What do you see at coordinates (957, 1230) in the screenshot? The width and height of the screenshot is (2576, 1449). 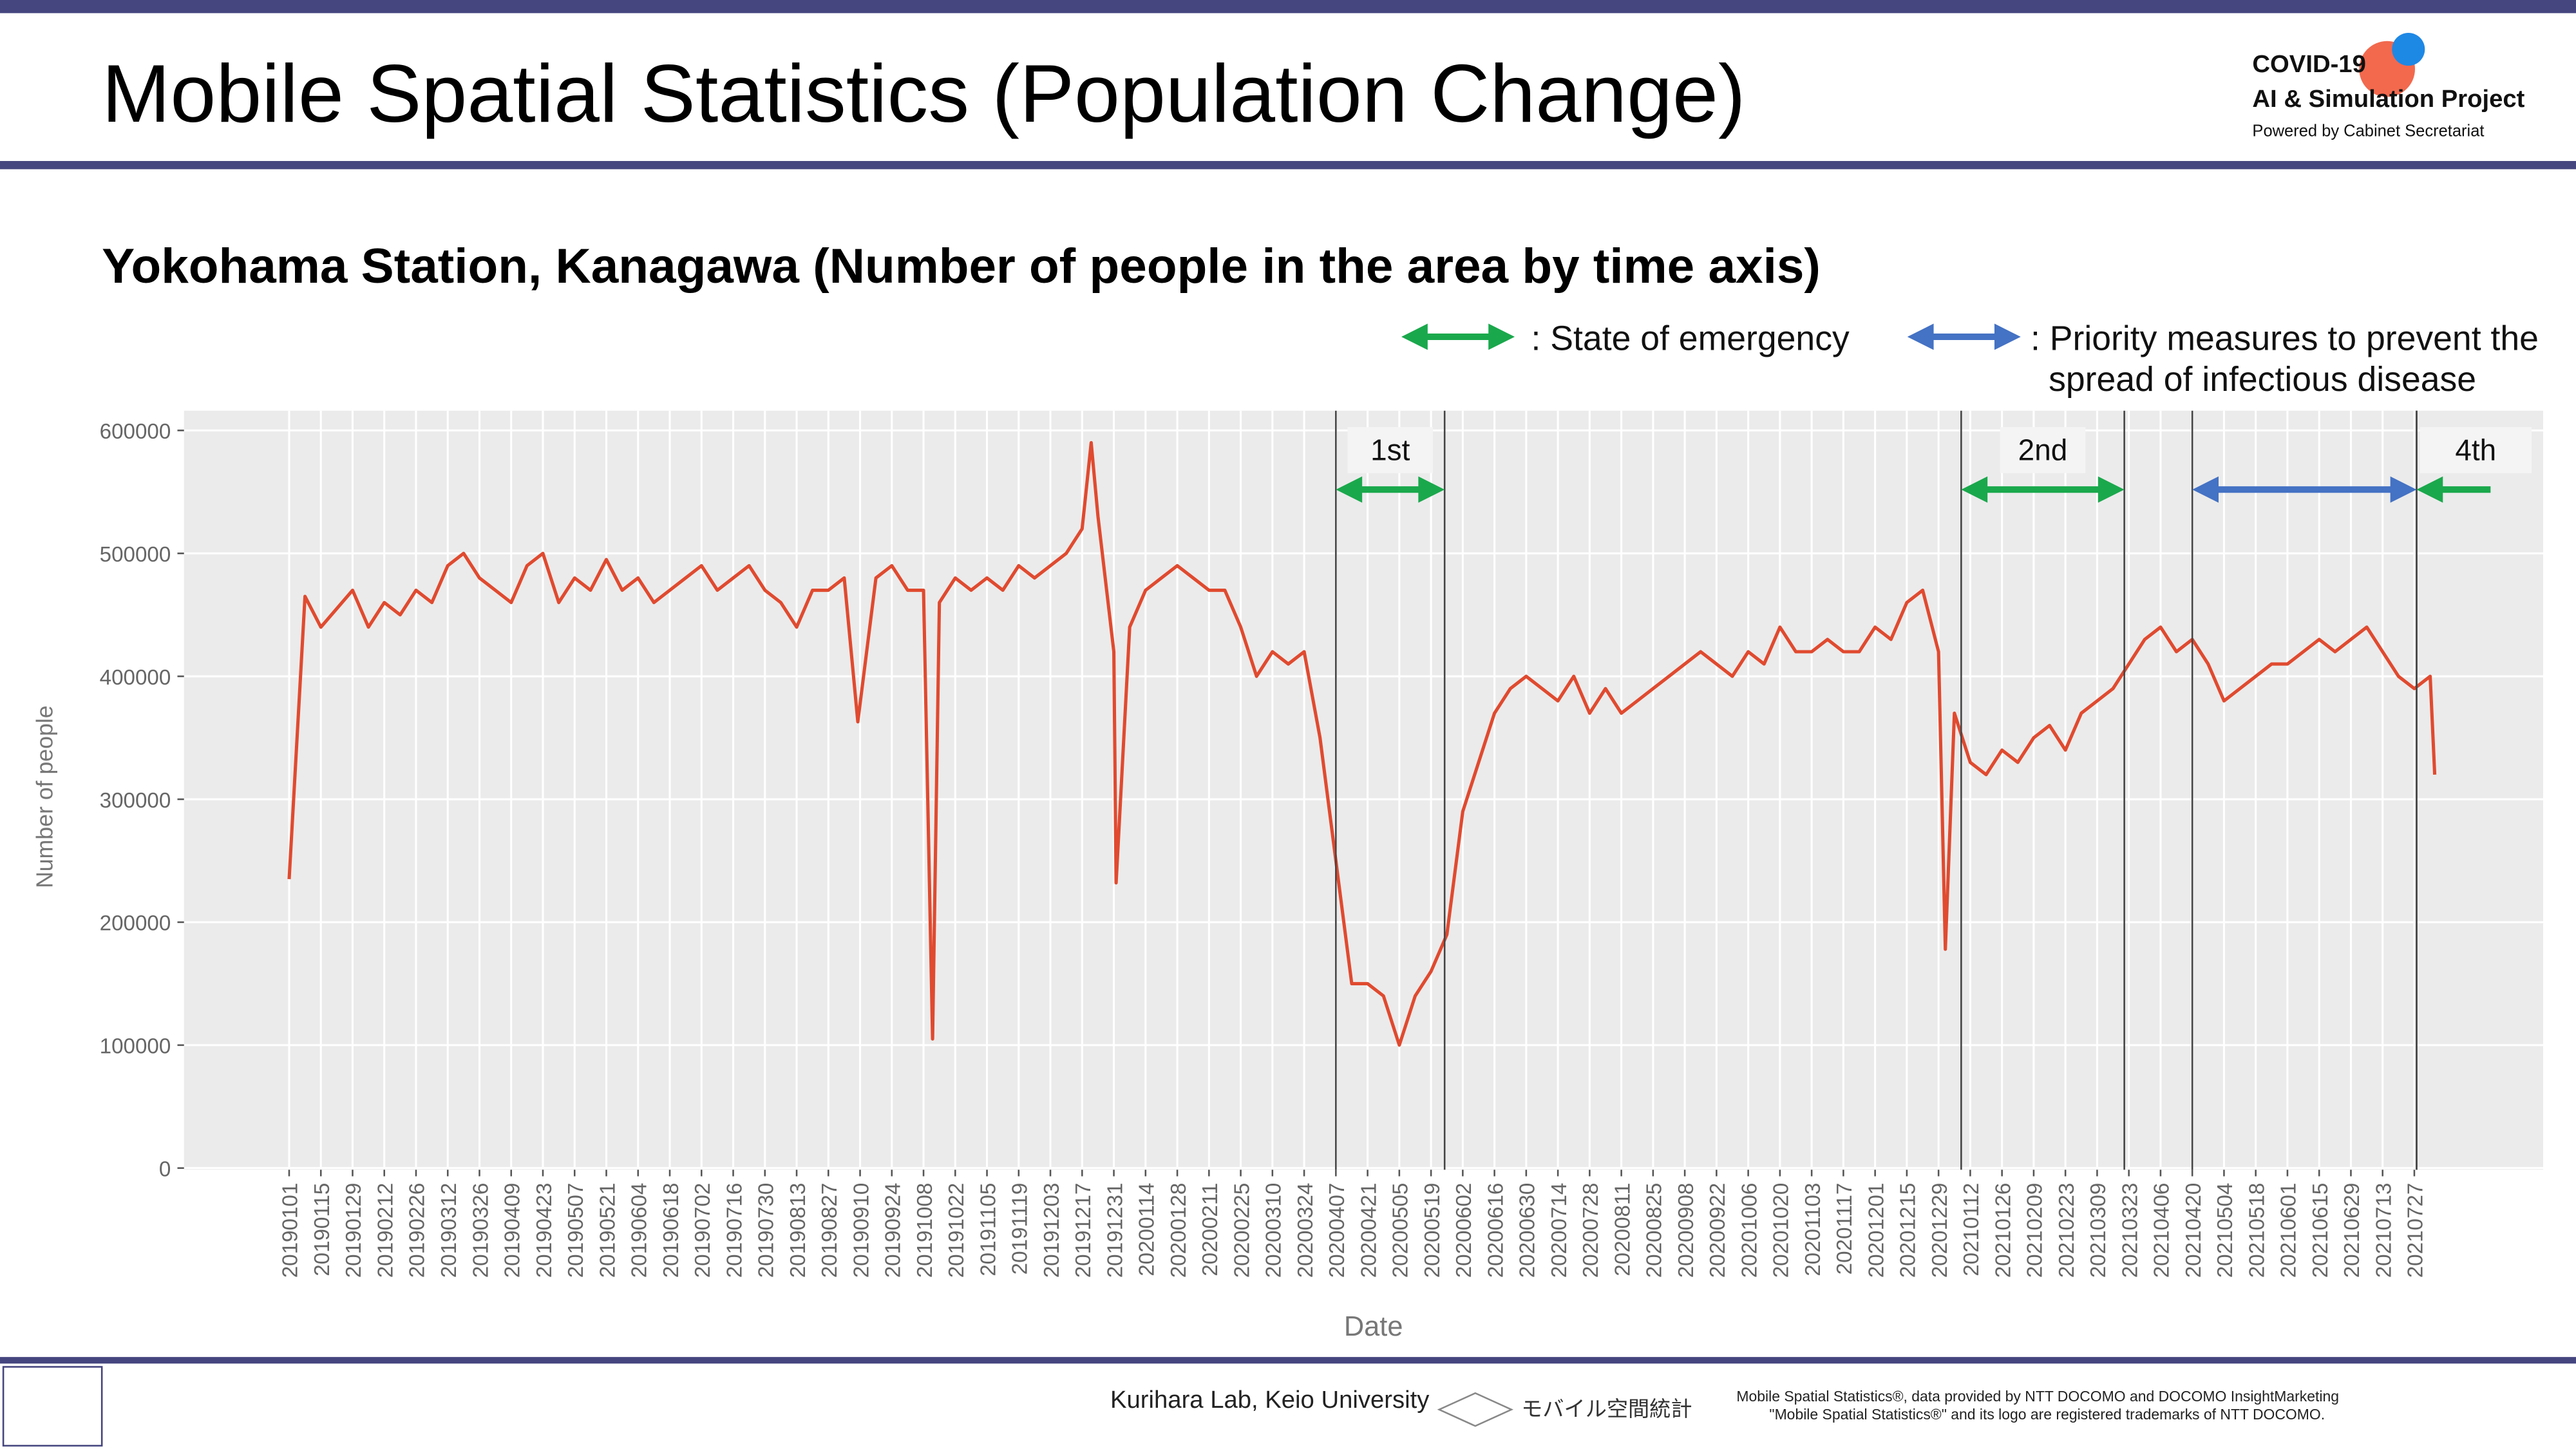 I see `x-tick-label: 20191022` at bounding box center [957, 1230].